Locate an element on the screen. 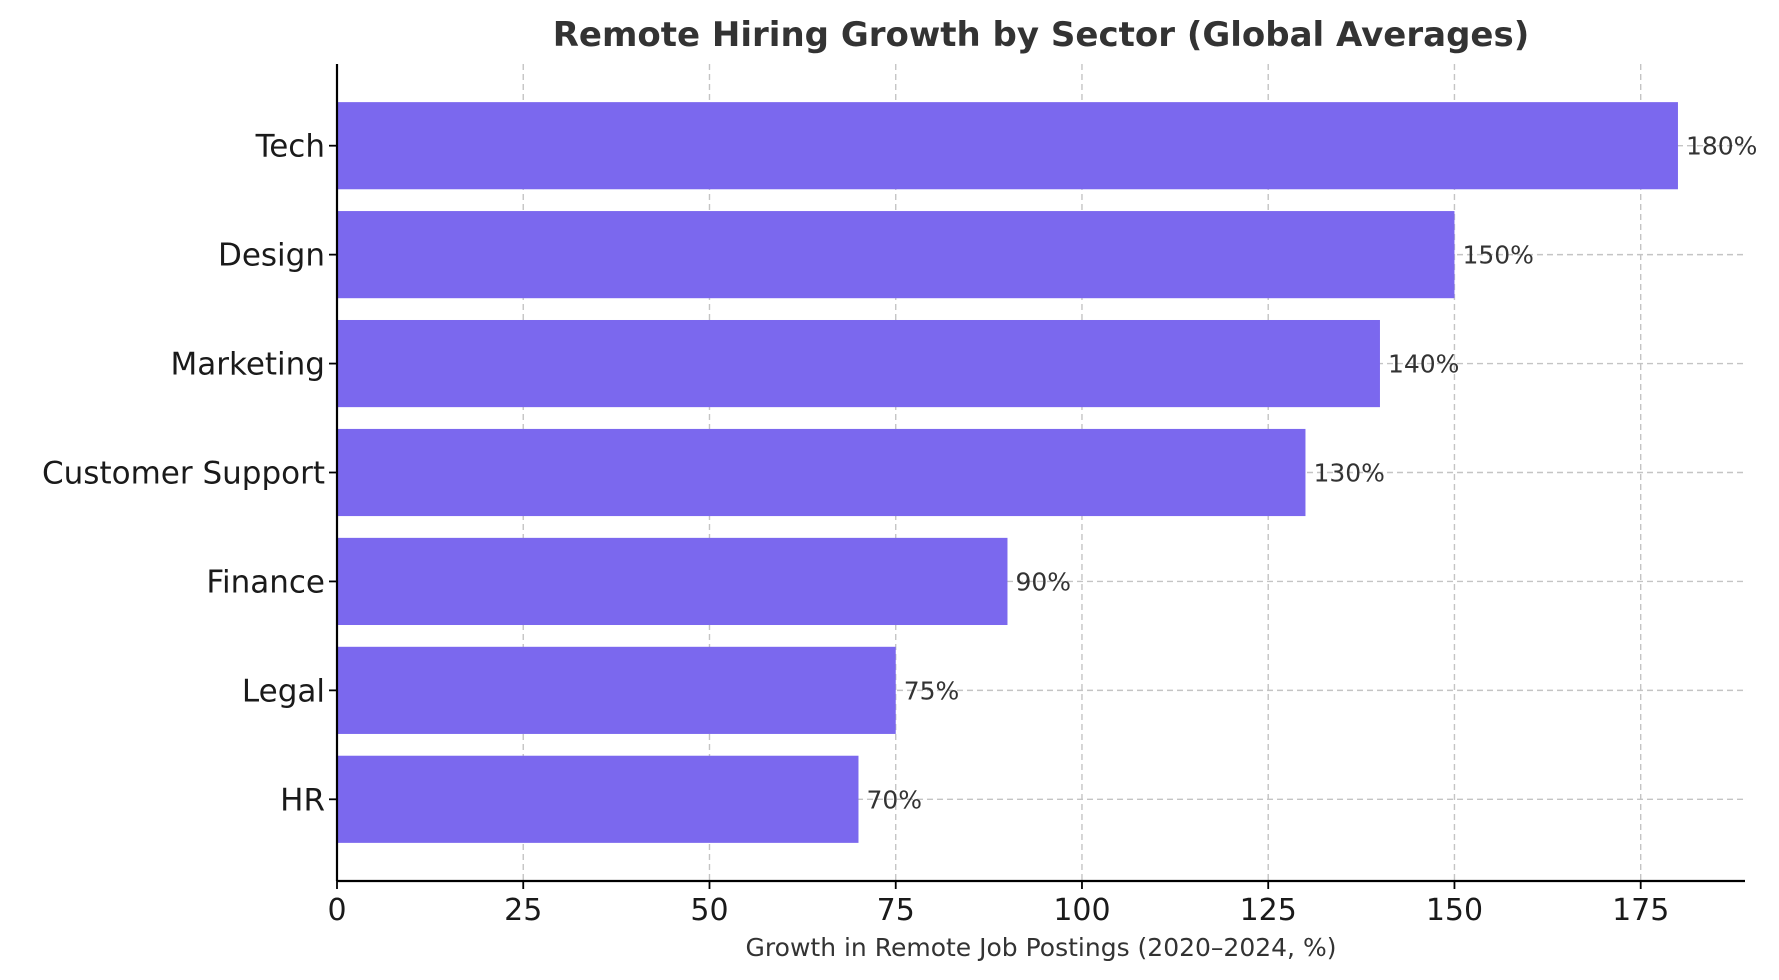 Image resolution: width=1779 pixels, height=980 pixels. y-tick-label: HR is located at coordinates (302, 800).